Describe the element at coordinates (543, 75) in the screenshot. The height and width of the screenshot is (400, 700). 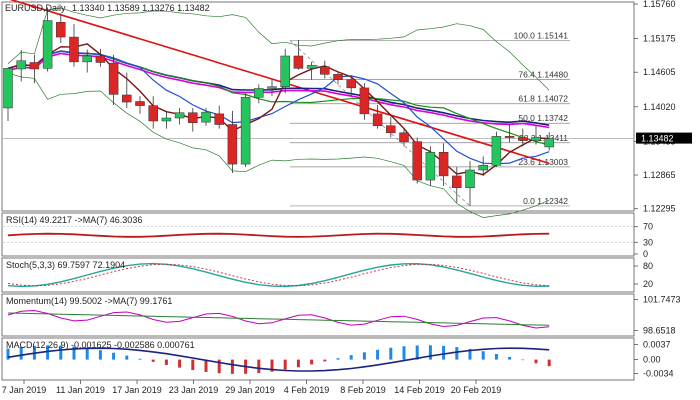
I see `fib-label: 76.4 1.14480` at that location.